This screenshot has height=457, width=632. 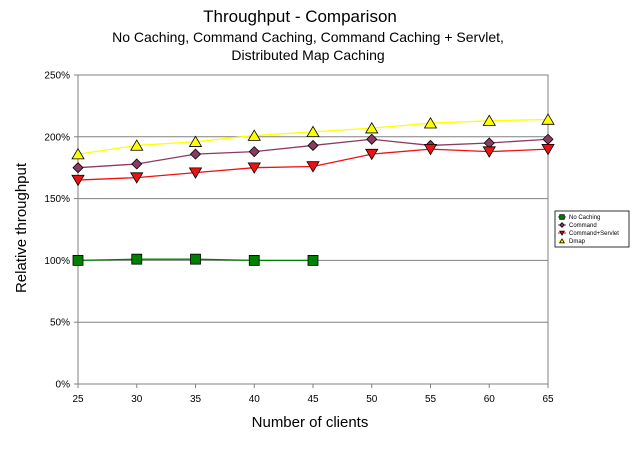 I want to click on series-dmap, so click(x=313, y=136).